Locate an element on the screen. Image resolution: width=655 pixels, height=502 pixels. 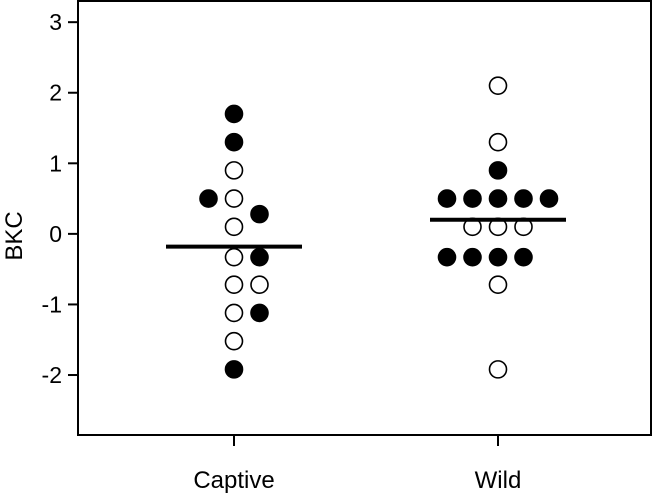
x-axis: Captive Wild is located at coordinates (357, 464).